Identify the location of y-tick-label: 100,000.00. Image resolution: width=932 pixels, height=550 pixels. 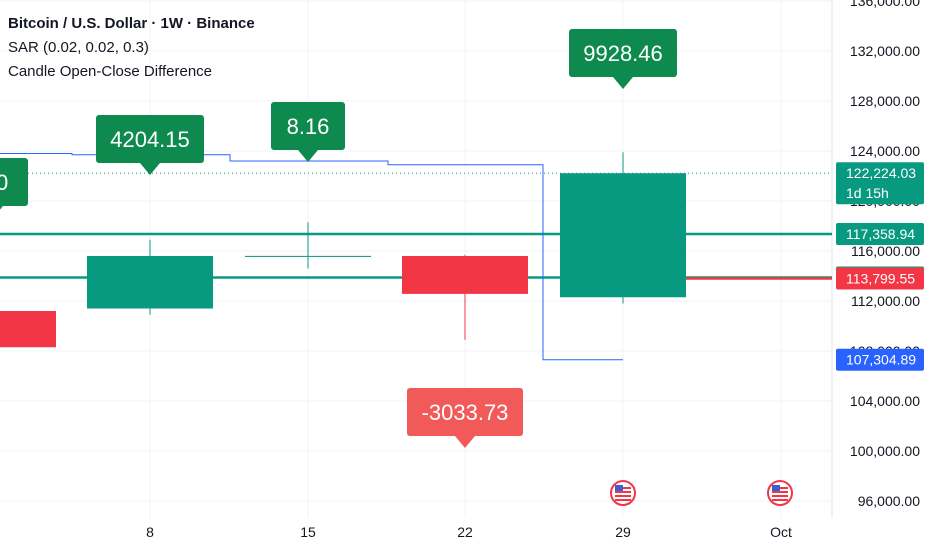
(885, 451).